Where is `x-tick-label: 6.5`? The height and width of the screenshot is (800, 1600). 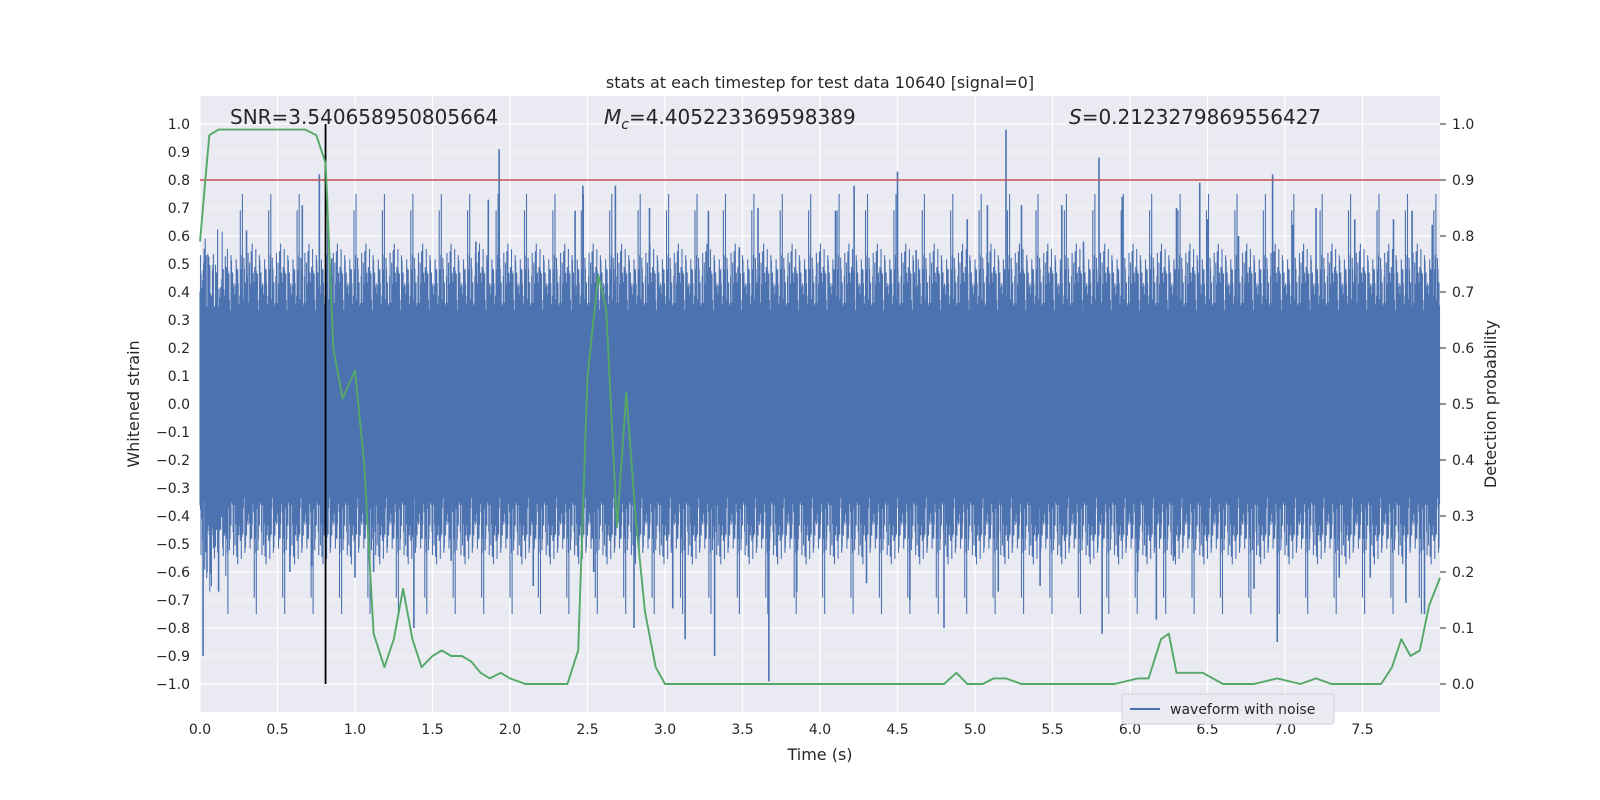
x-tick-label: 6.5 is located at coordinates (1207, 730).